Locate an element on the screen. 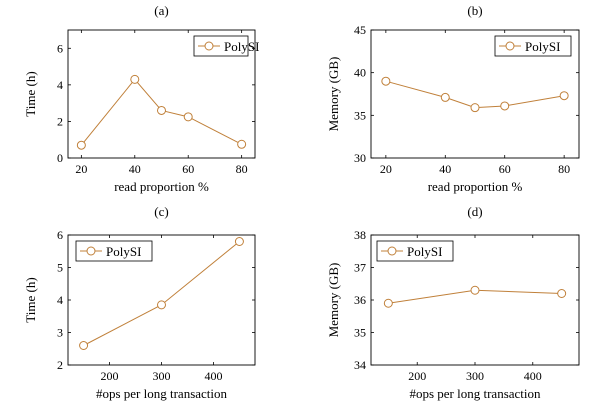 This screenshot has width=589, height=404. y-tick-label: 37 is located at coordinates (360, 268).